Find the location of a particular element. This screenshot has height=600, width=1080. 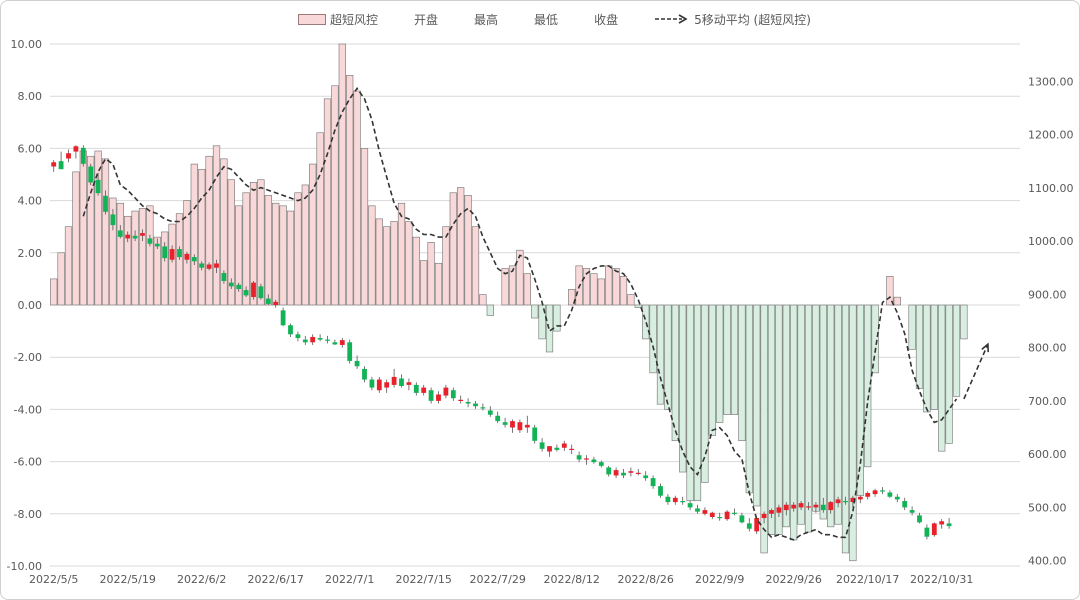

x-tick-label: 2022/9/9 is located at coordinates (719, 579).